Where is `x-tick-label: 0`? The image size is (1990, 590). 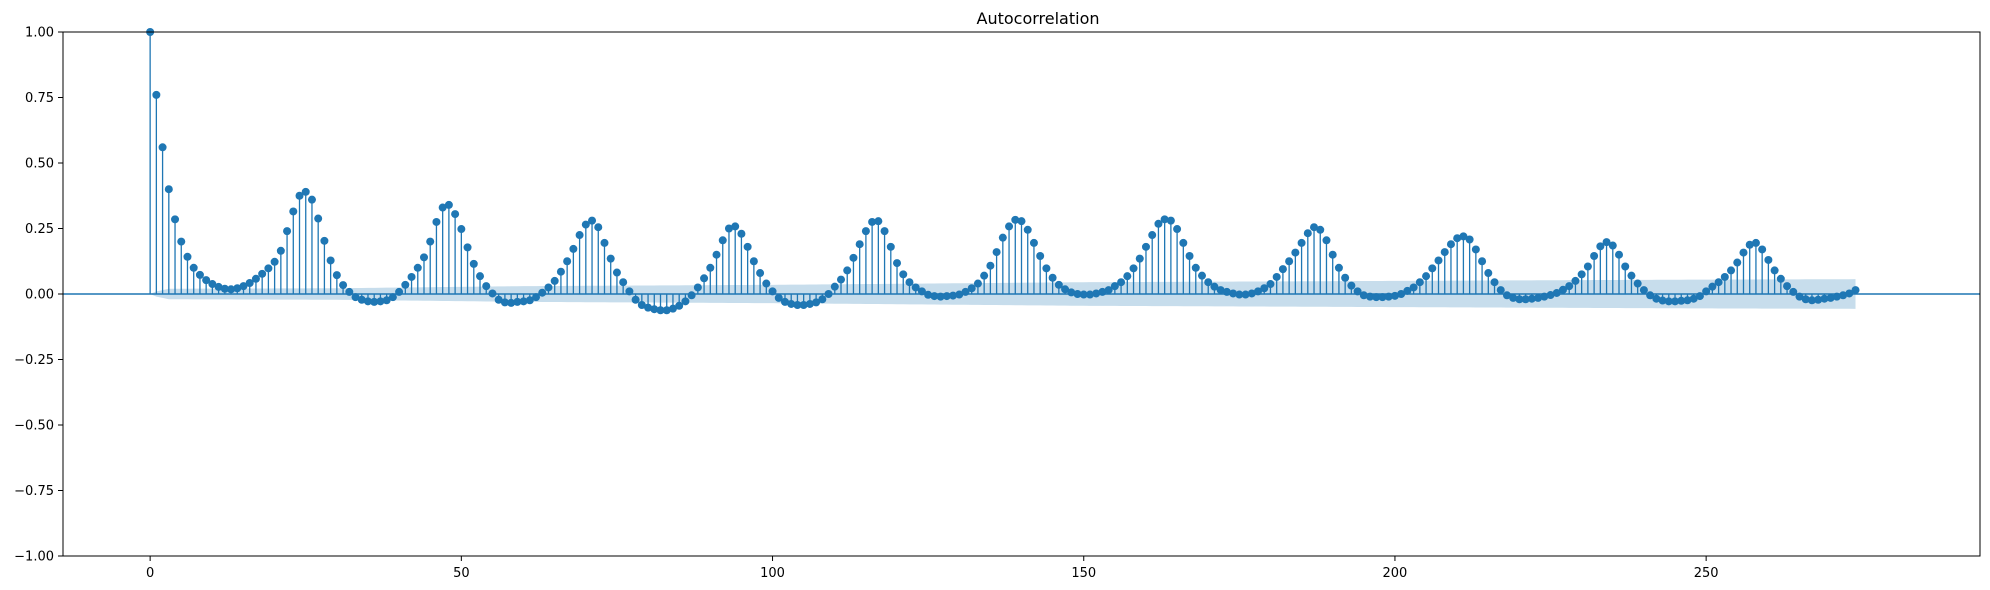
x-tick-label: 0 is located at coordinates (150, 573).